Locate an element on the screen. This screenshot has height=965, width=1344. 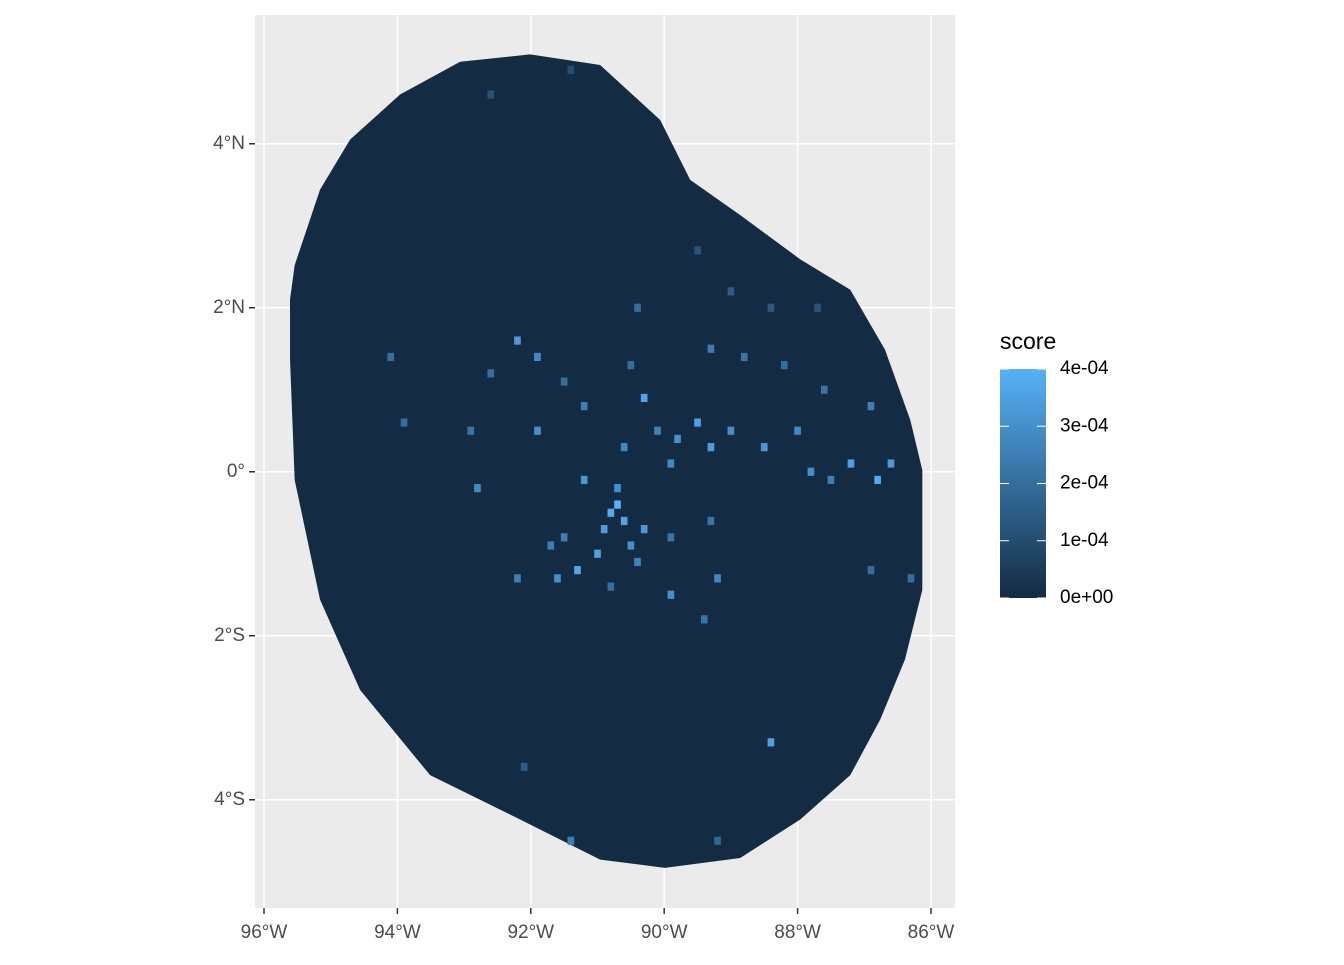
y-tick-label: 4°N is located at coordinates (229, 143).